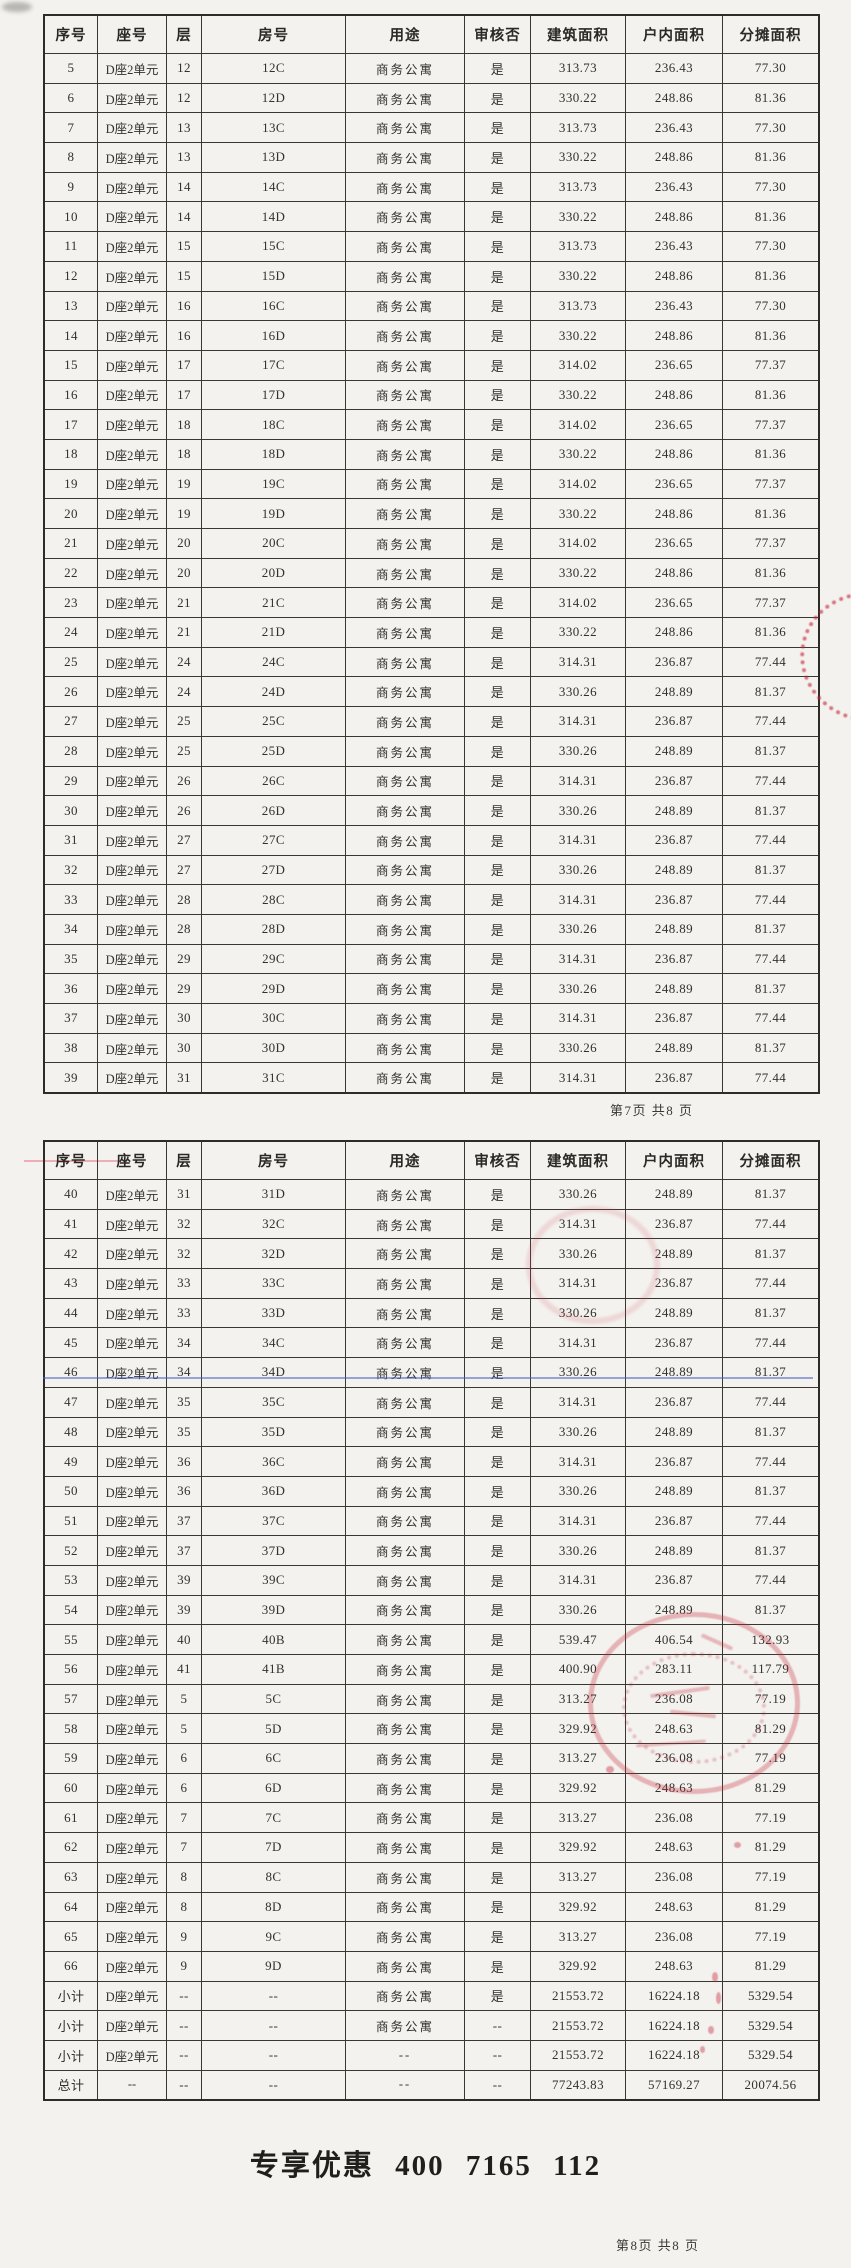 Image resolution: width=851 pixels, height=2268 pixels. What do you see at coordinates (70, 721) in the screenshot?
I see `table-cell: 27` at bounding box center [70, 721].